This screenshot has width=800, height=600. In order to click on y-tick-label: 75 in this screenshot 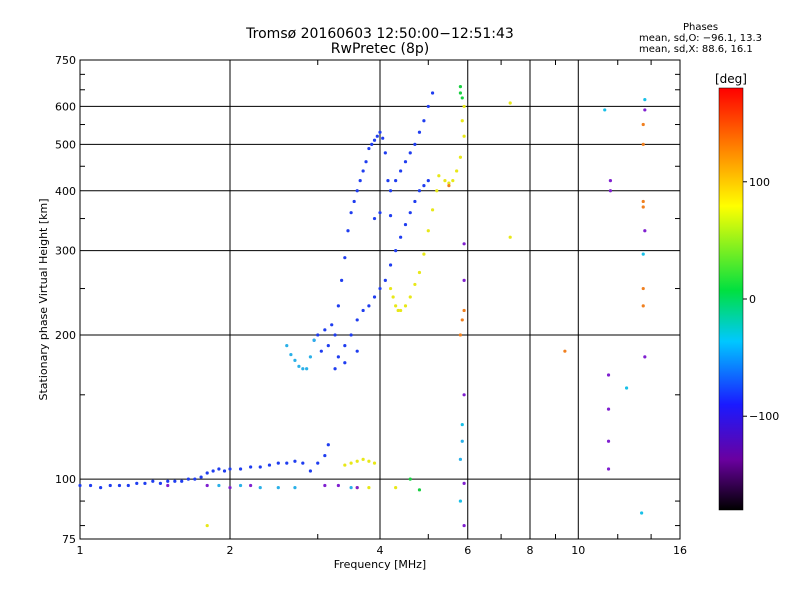, I will do `click(69, 539)`.